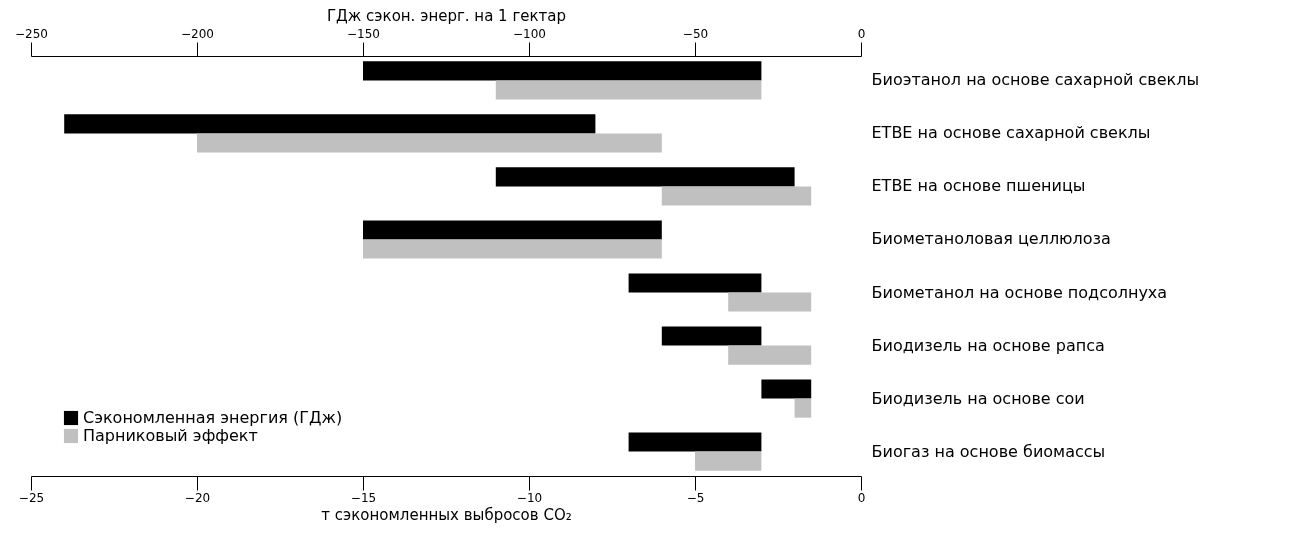 This screenshot has height=533, width=1302. Describe the element at coordinates (31, 33) in the screenshot. I see `x2-tick-label: −250` at that location.